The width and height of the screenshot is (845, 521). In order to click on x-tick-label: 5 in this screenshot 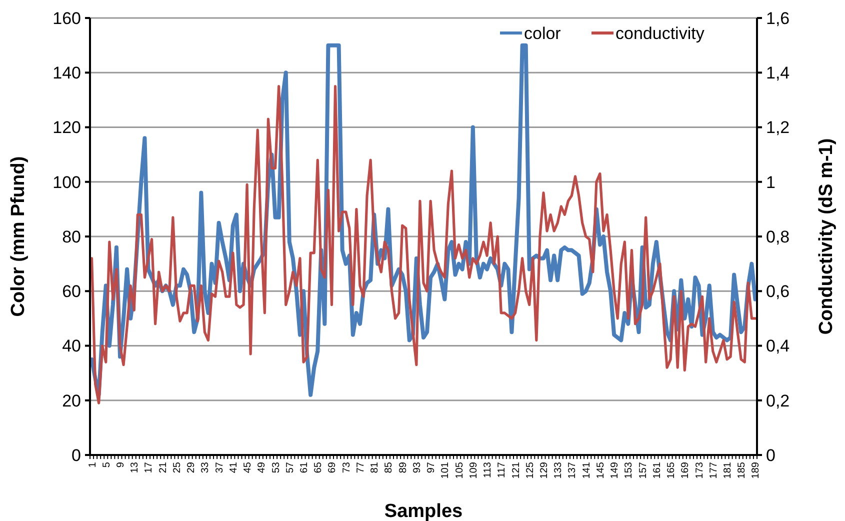, I will do `click(106, 465)`.